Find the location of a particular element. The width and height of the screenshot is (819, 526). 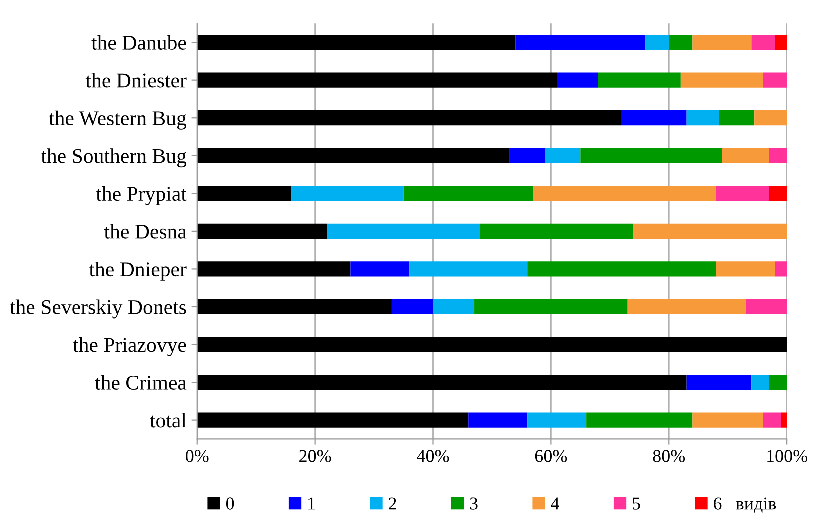

legend-label: 6 видів is located at coordinates (745, 506).